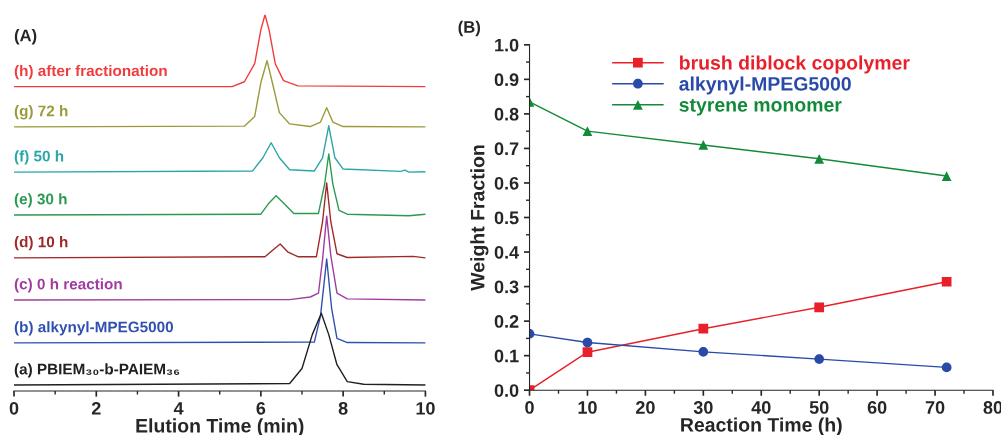 This screenshot has width=1001, height=435. I want to click on x-tick-label: 60, so click(877, 407).